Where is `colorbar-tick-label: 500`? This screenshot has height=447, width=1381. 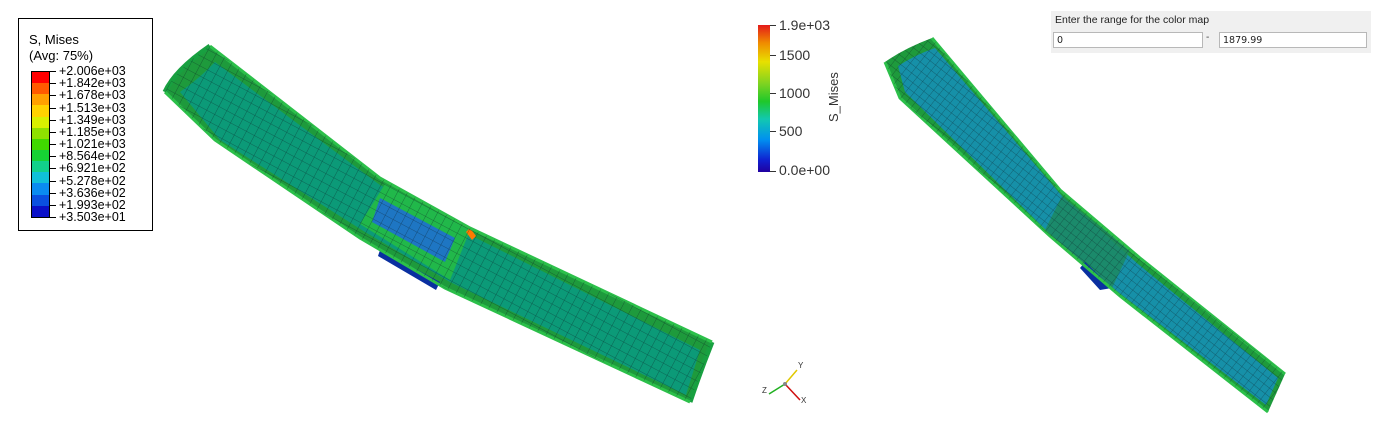 colorbar-tick-label: 500 is located at coordinates (791, 131).